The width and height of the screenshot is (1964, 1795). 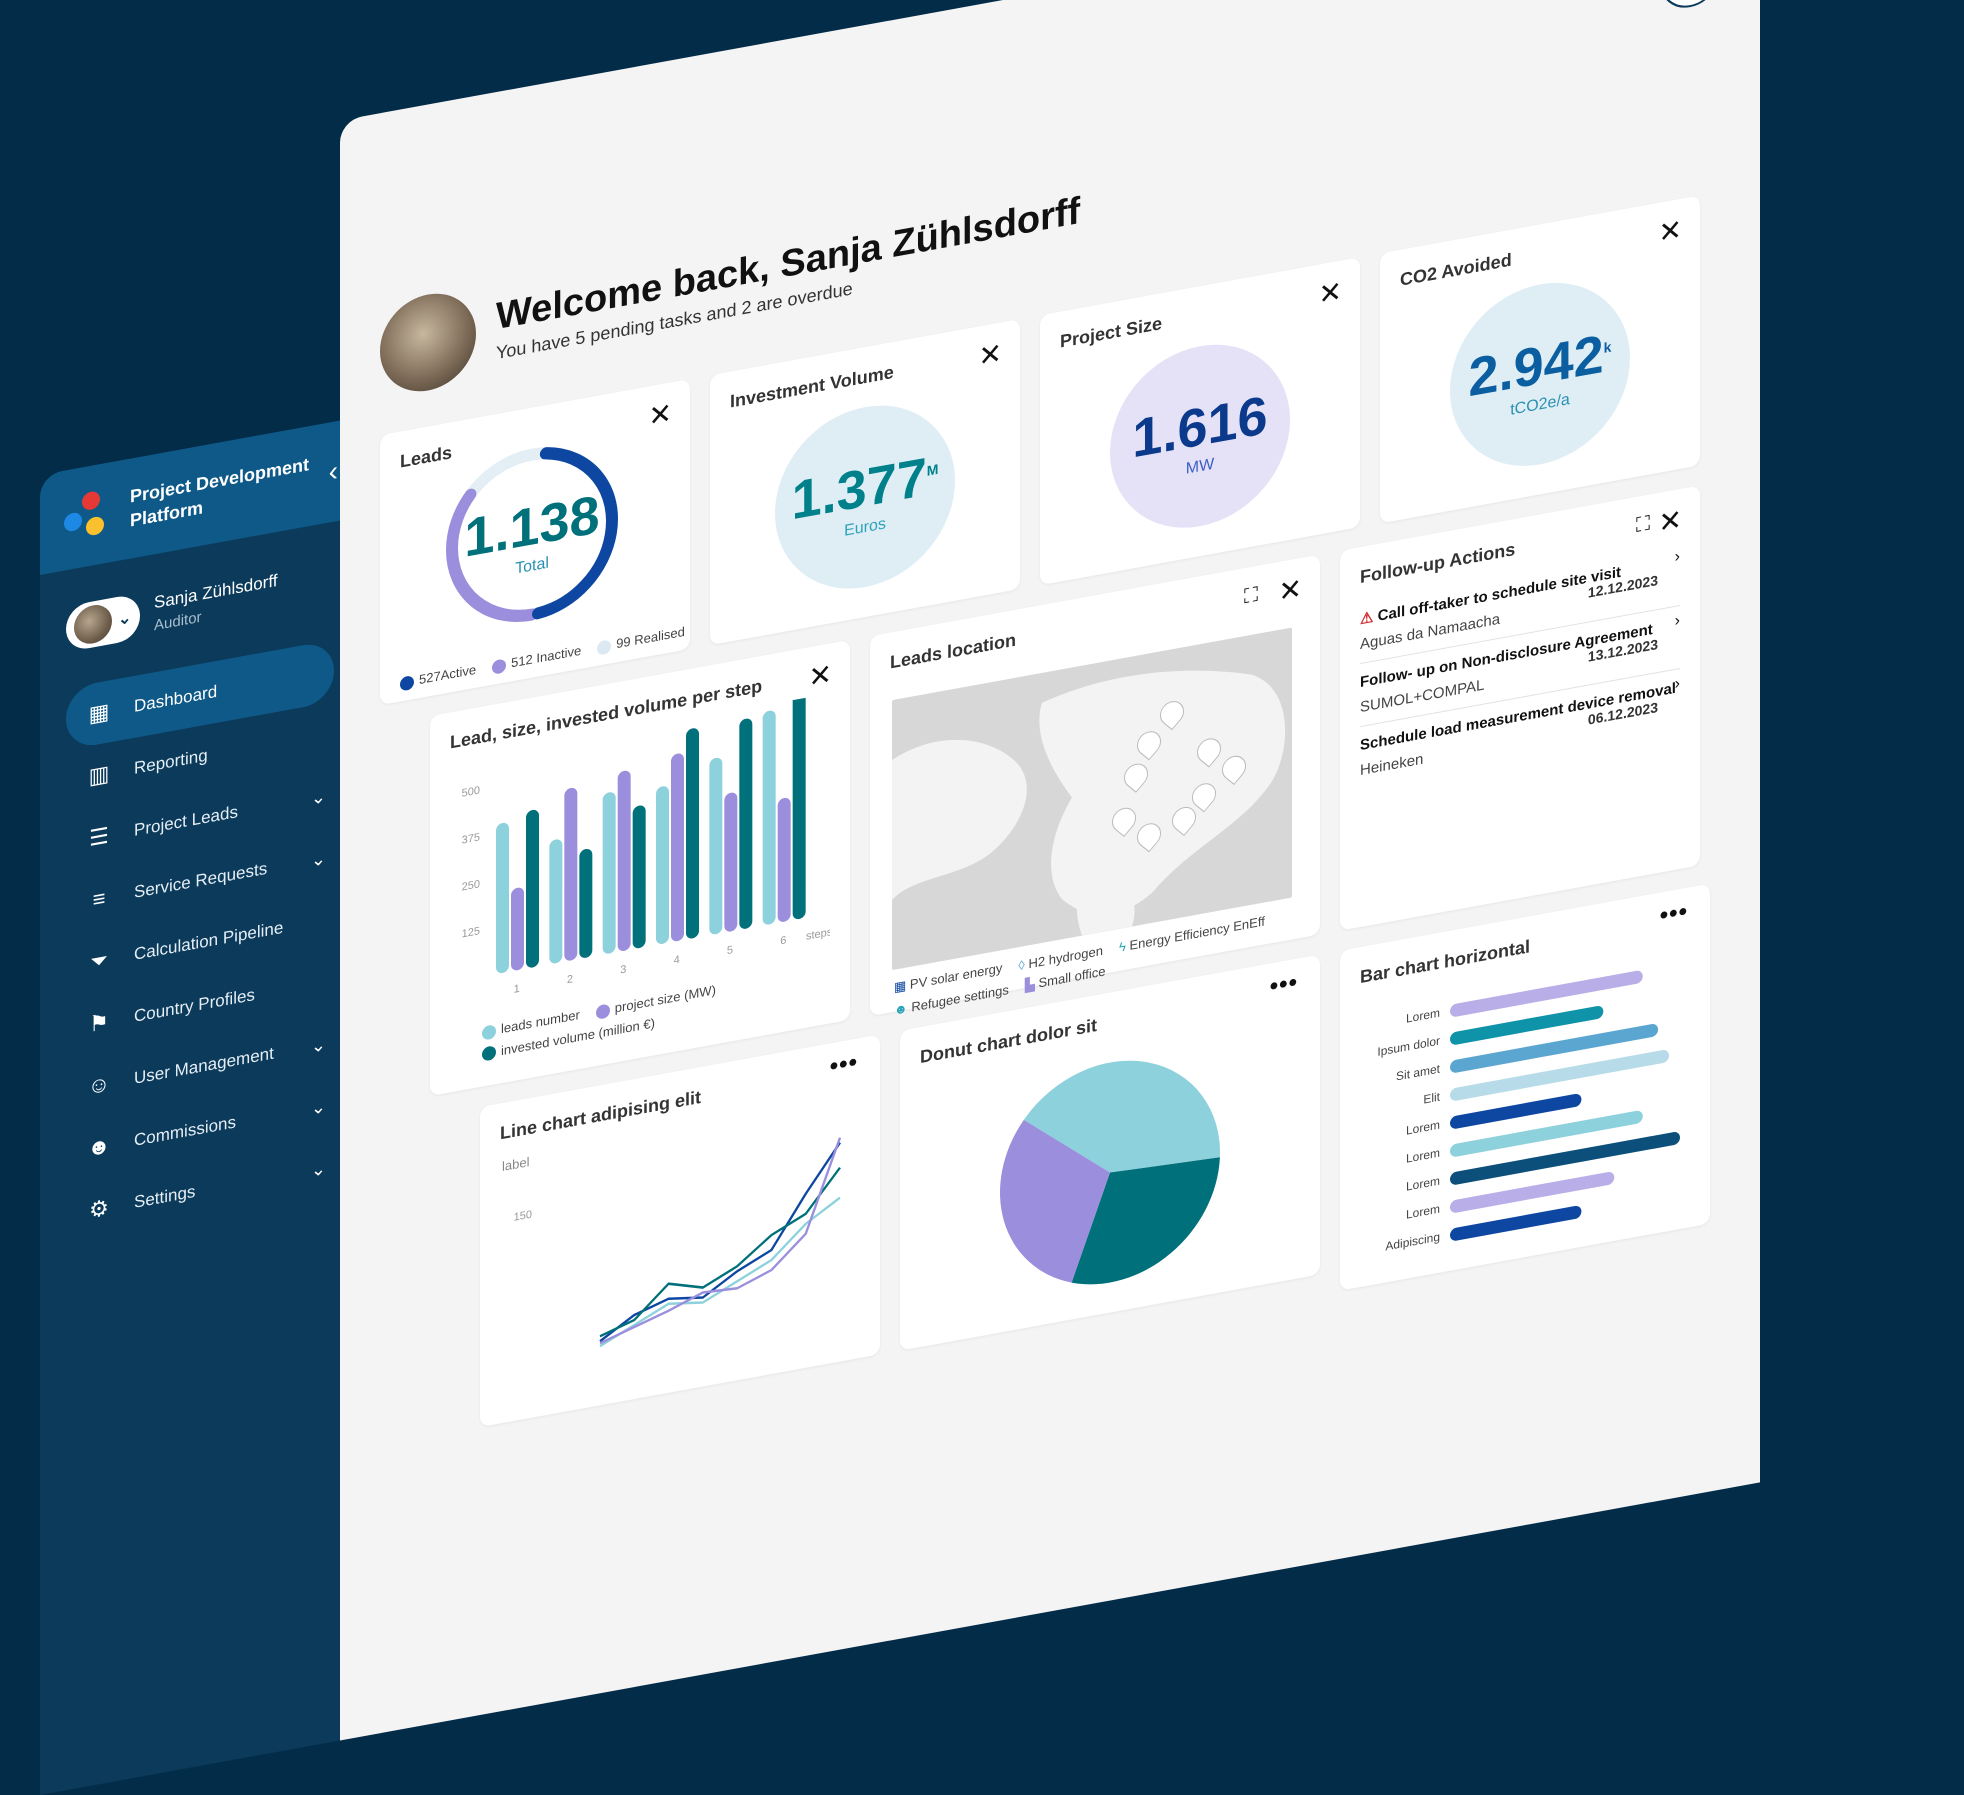 What do you see at coordinates (1412, 1242) in the screenshot?
I see `y-tick-label: Adipiscing` at bounding box center [1412, 1242].